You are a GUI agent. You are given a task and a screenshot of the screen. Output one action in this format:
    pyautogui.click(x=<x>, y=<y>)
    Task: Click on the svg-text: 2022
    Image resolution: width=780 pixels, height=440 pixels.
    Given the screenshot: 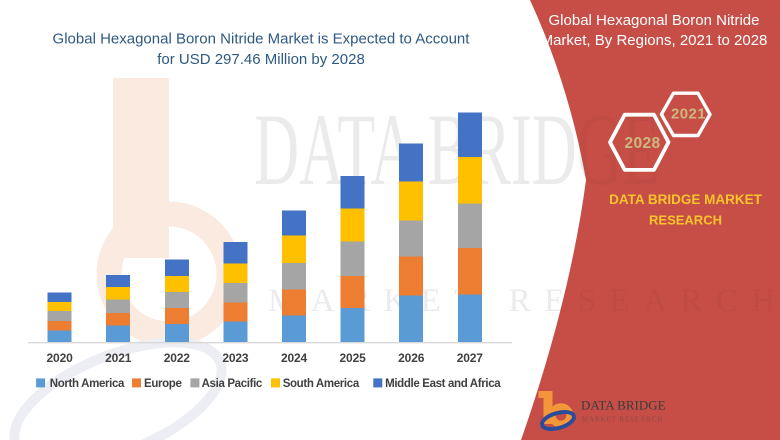 What is the action you would take?
    pyautogui.click(x=177, y=358)
    